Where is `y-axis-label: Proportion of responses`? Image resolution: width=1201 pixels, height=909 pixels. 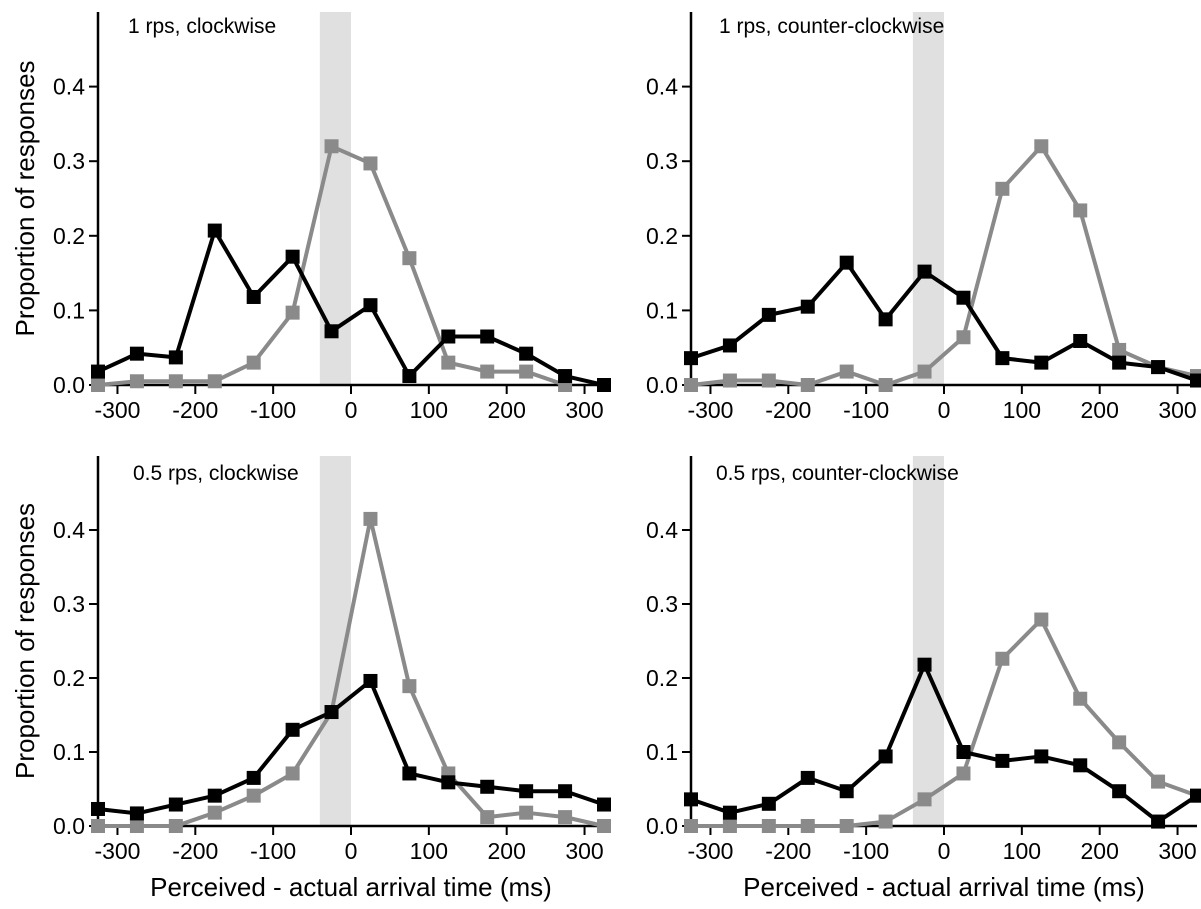 y-axis-label: Proportion of responses is located at coordinates (25, 198).